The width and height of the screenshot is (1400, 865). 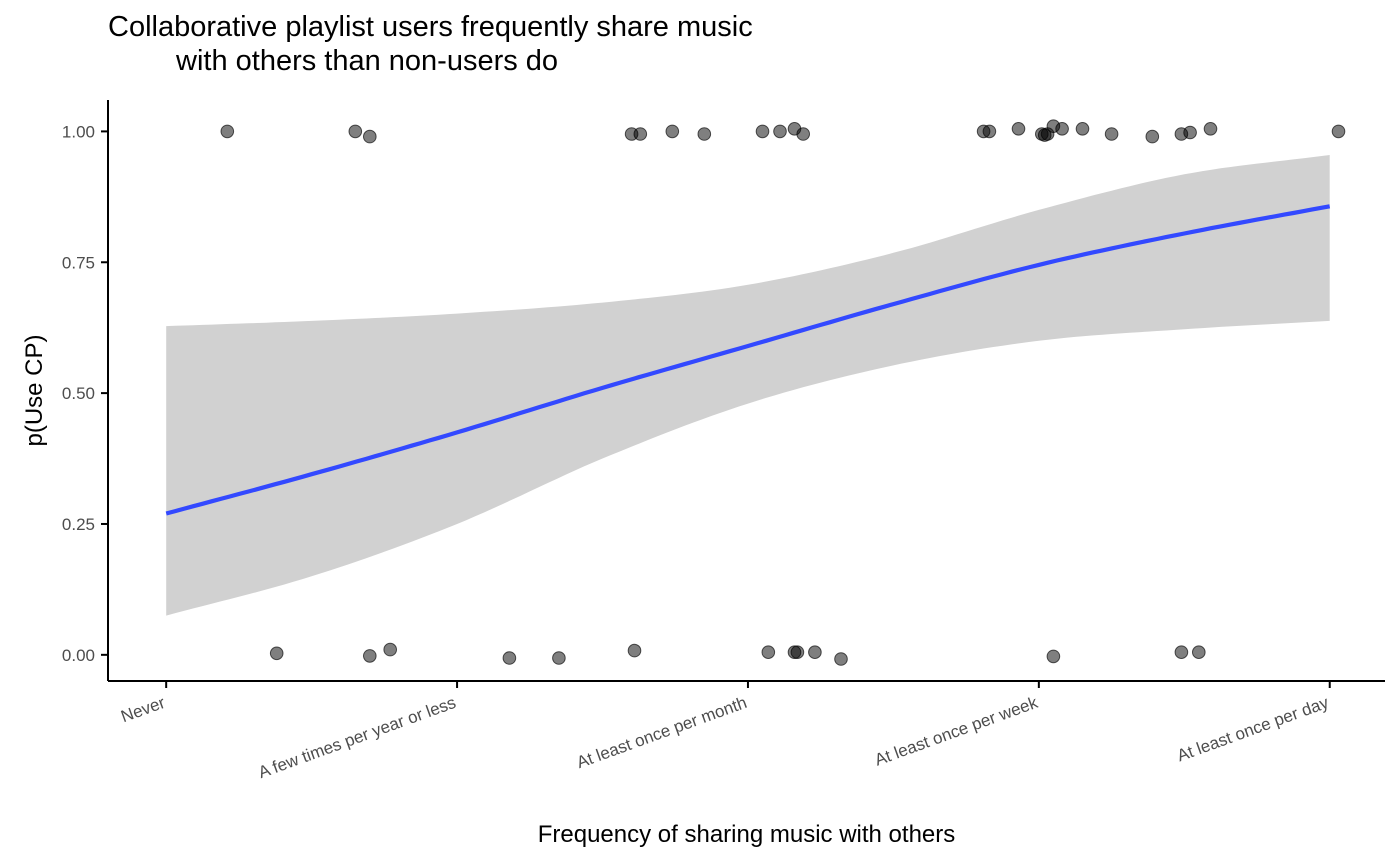 What do you see at coordinates (357, 737) in the screenshot?
I see `x-tick-label: A few times per year or less` at bounding box center [357, 737].